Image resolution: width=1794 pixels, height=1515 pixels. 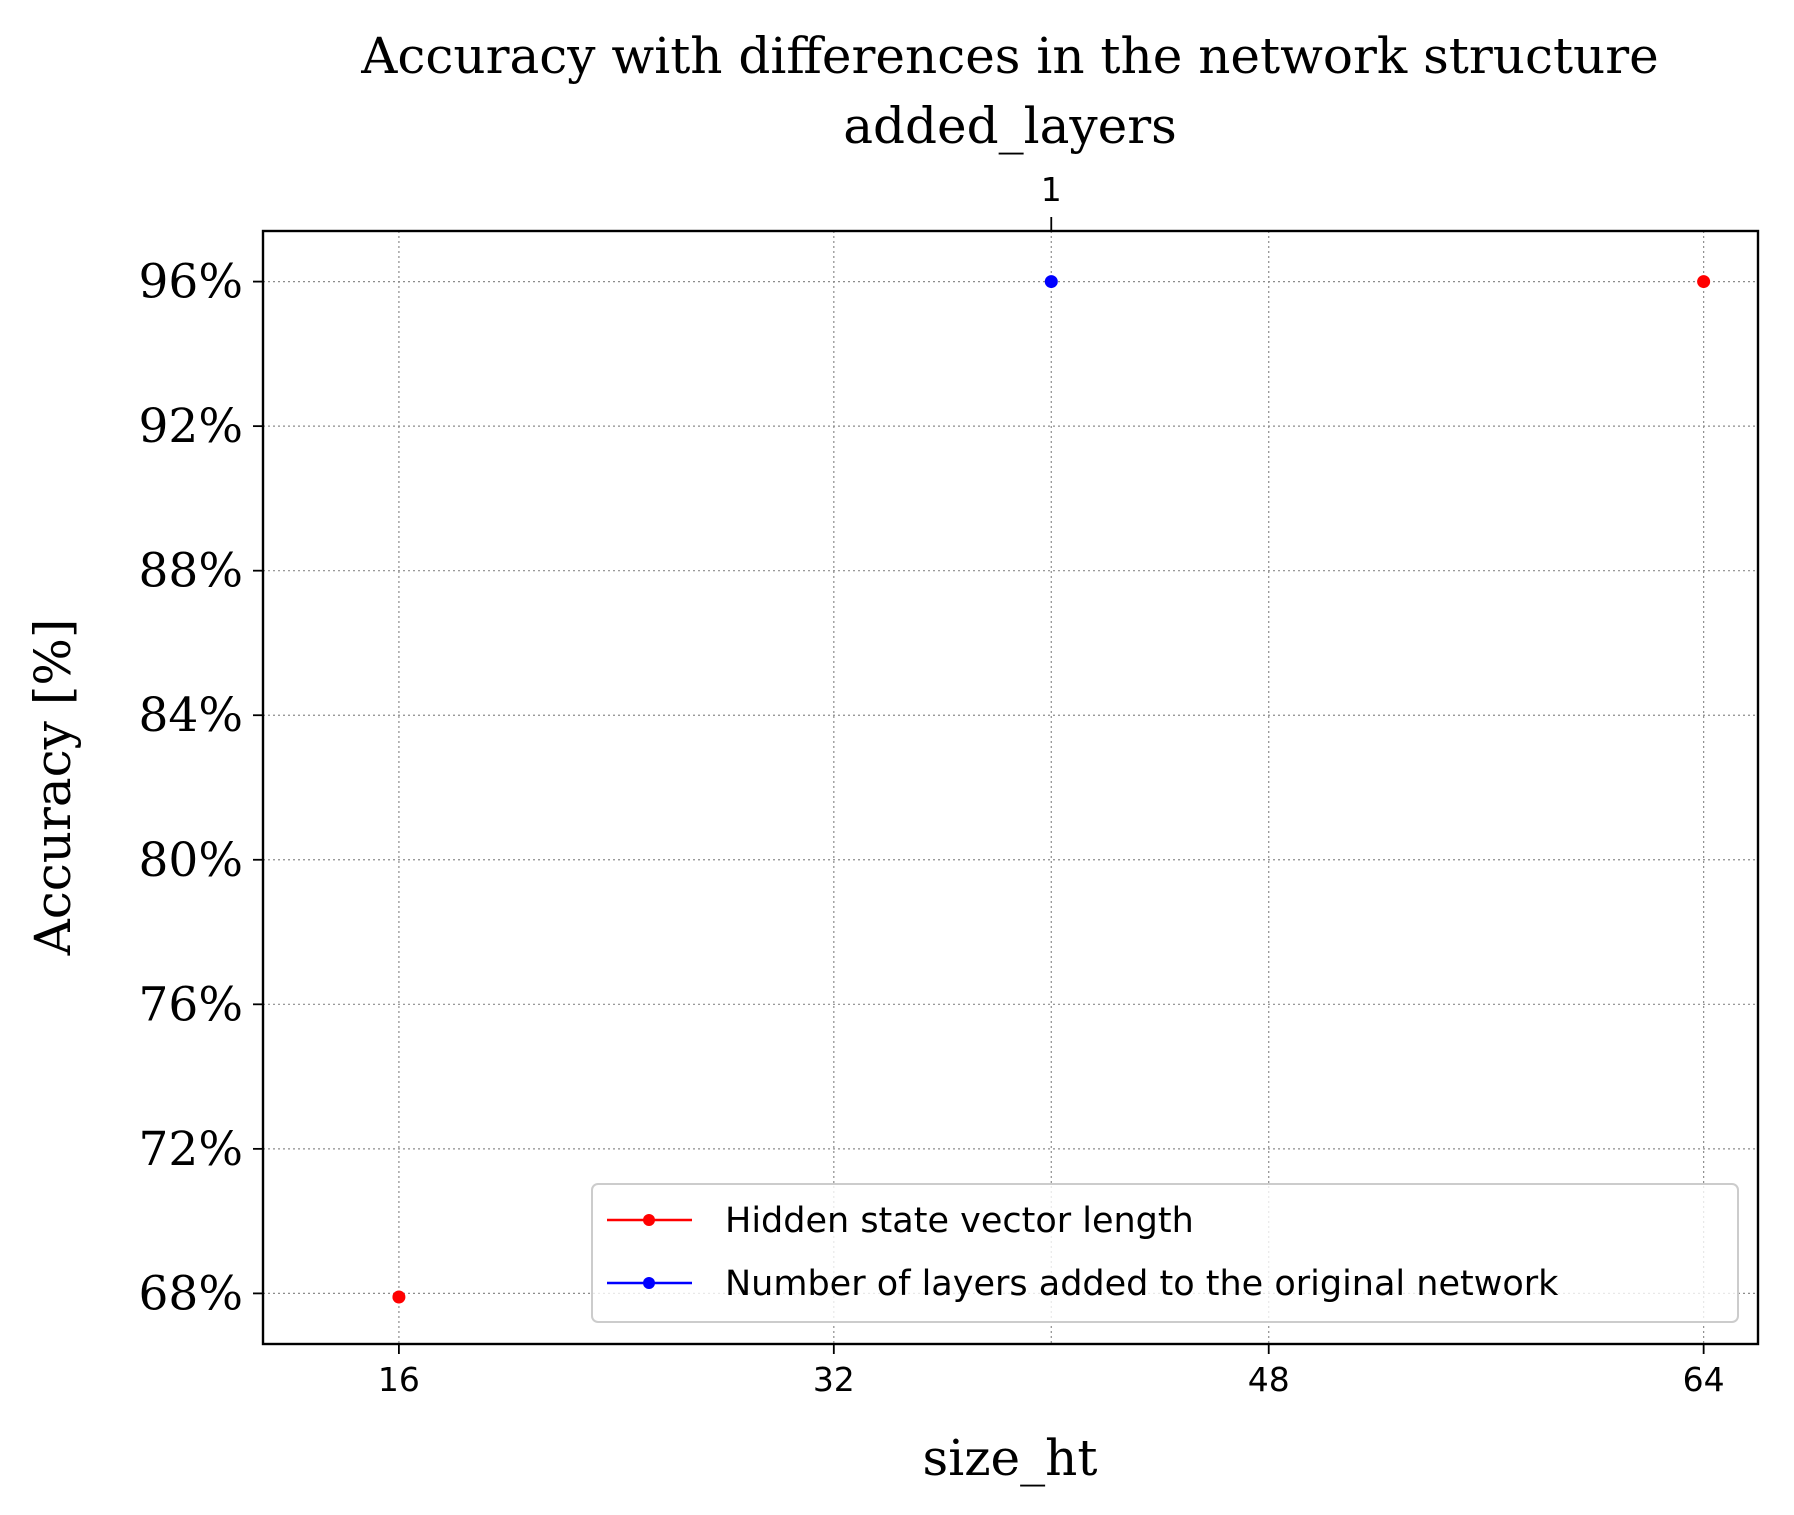 What do you see at coordinates (1704, 1379) in the screenshot?
I see `x-tick-label: 64` at bounding box center [1704, 1379].